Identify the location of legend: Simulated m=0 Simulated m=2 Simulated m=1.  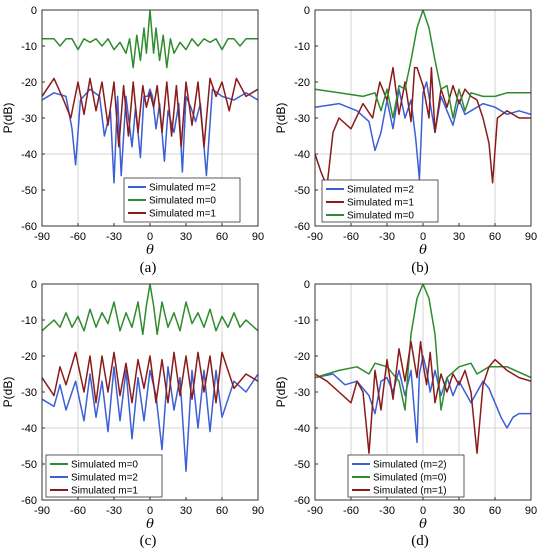
(104, 476).